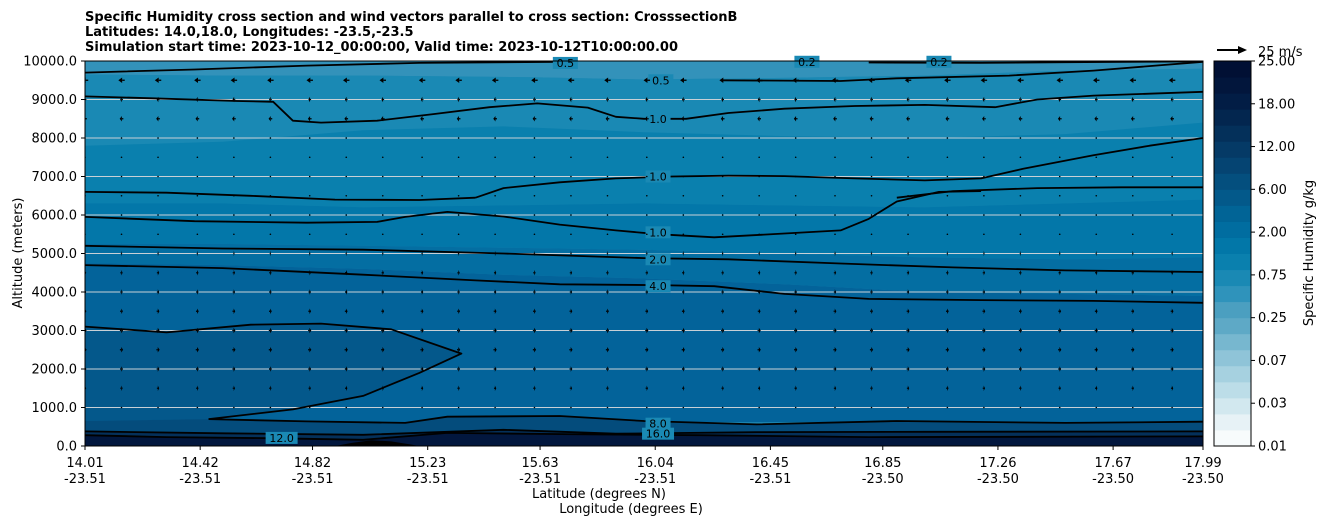  Describe the element at coordinates (55, 254) in the screenshot. I see `ytick-label-5: 5000.0` at that location.